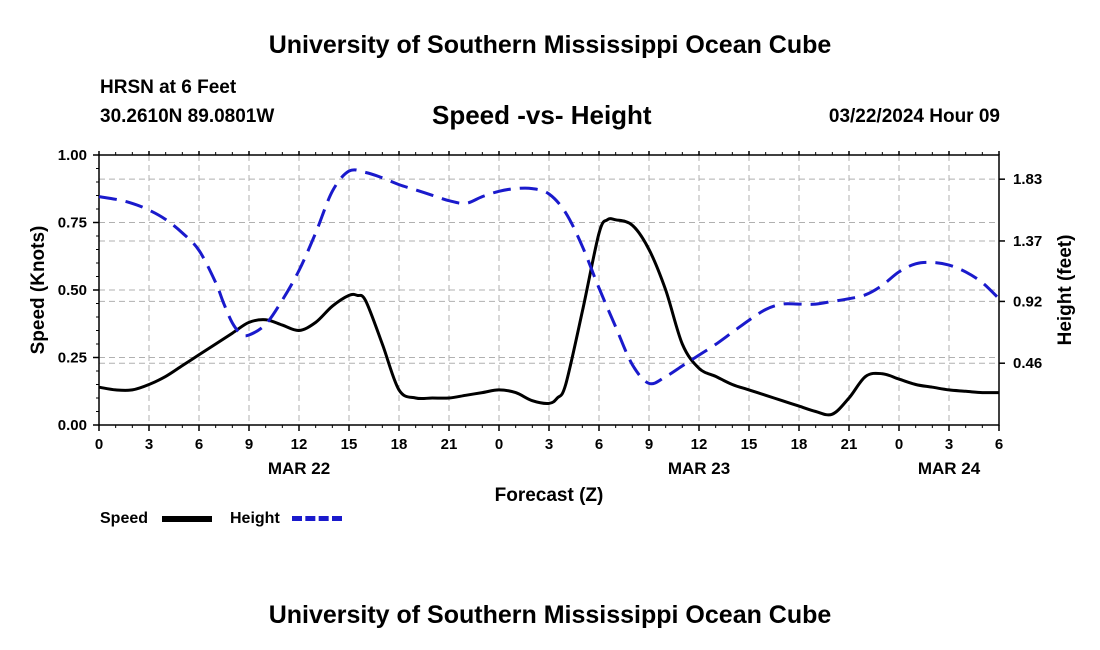 The width and height of the screenshot is (1100, 650). Describe the element at coordinates (187, 116) in the screenshot. I see `station-coords: 30.2610N 89.0801W` at that location.